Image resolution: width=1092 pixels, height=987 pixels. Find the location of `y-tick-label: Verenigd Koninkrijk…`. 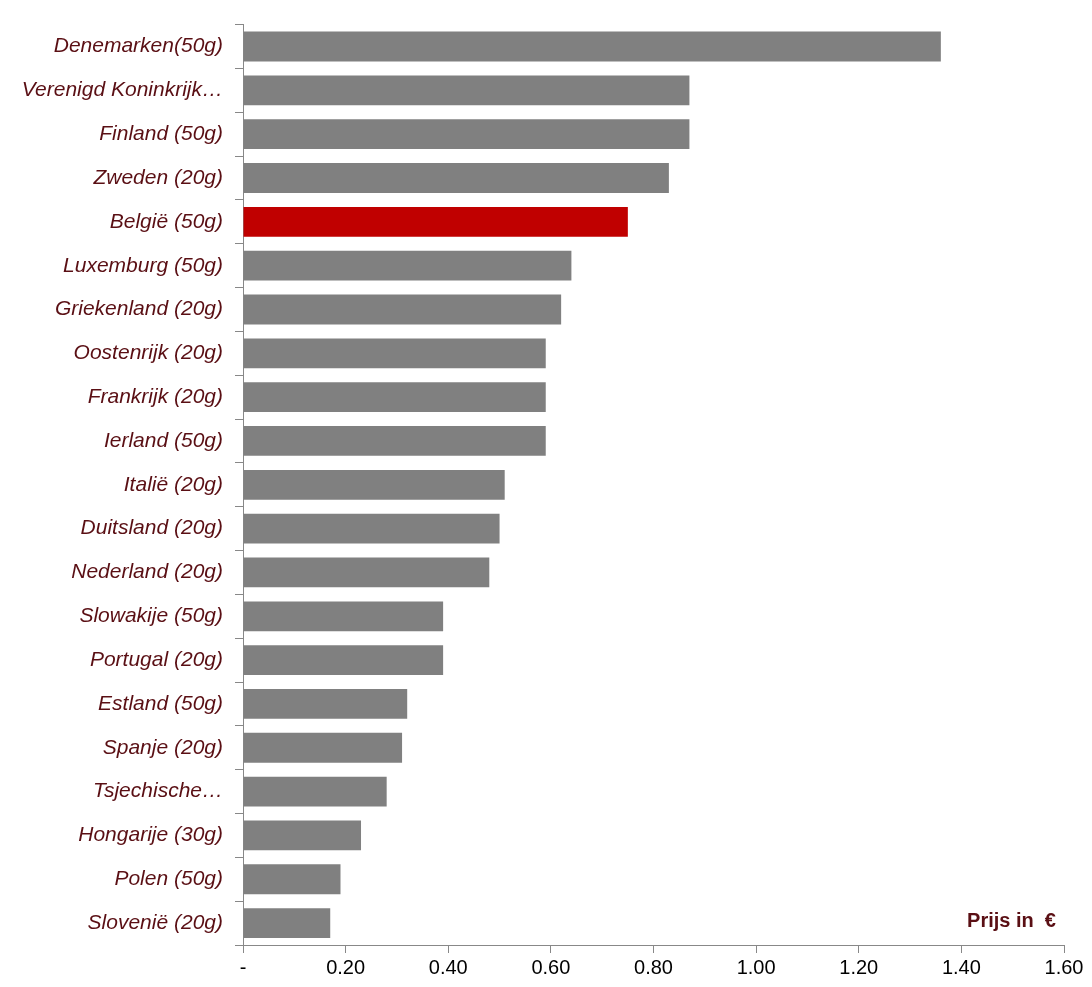

y-tick-label: Verenigd Koninkrijk… is located at coordinates (122, 89).